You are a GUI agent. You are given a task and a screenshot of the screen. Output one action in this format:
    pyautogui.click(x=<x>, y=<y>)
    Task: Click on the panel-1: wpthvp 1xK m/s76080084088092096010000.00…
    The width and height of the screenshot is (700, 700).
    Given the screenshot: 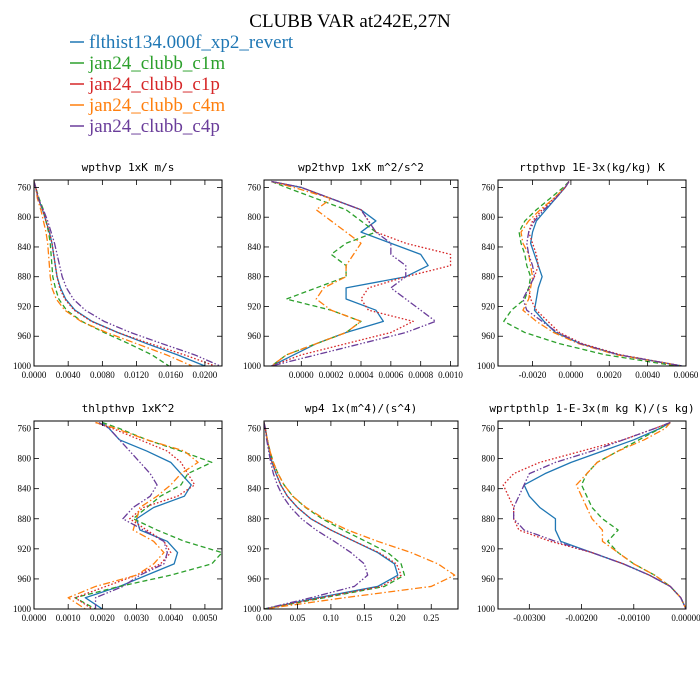 What is the action you would take?
    pyautogui.click(x=118, y=270)
    